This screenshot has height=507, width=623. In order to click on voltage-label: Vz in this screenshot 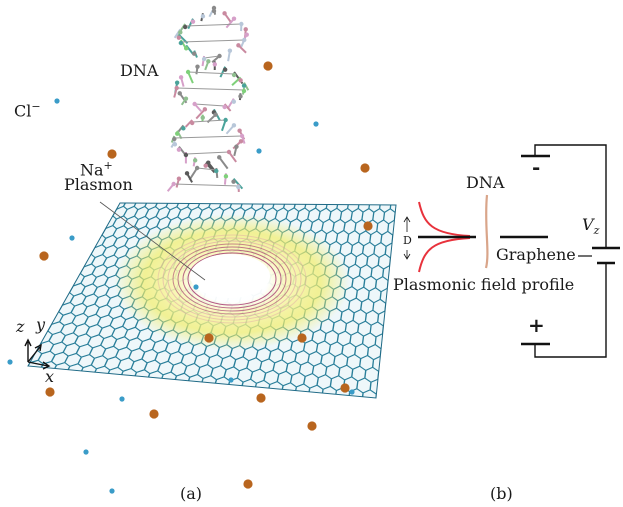, I will do `click(590, 228)`.